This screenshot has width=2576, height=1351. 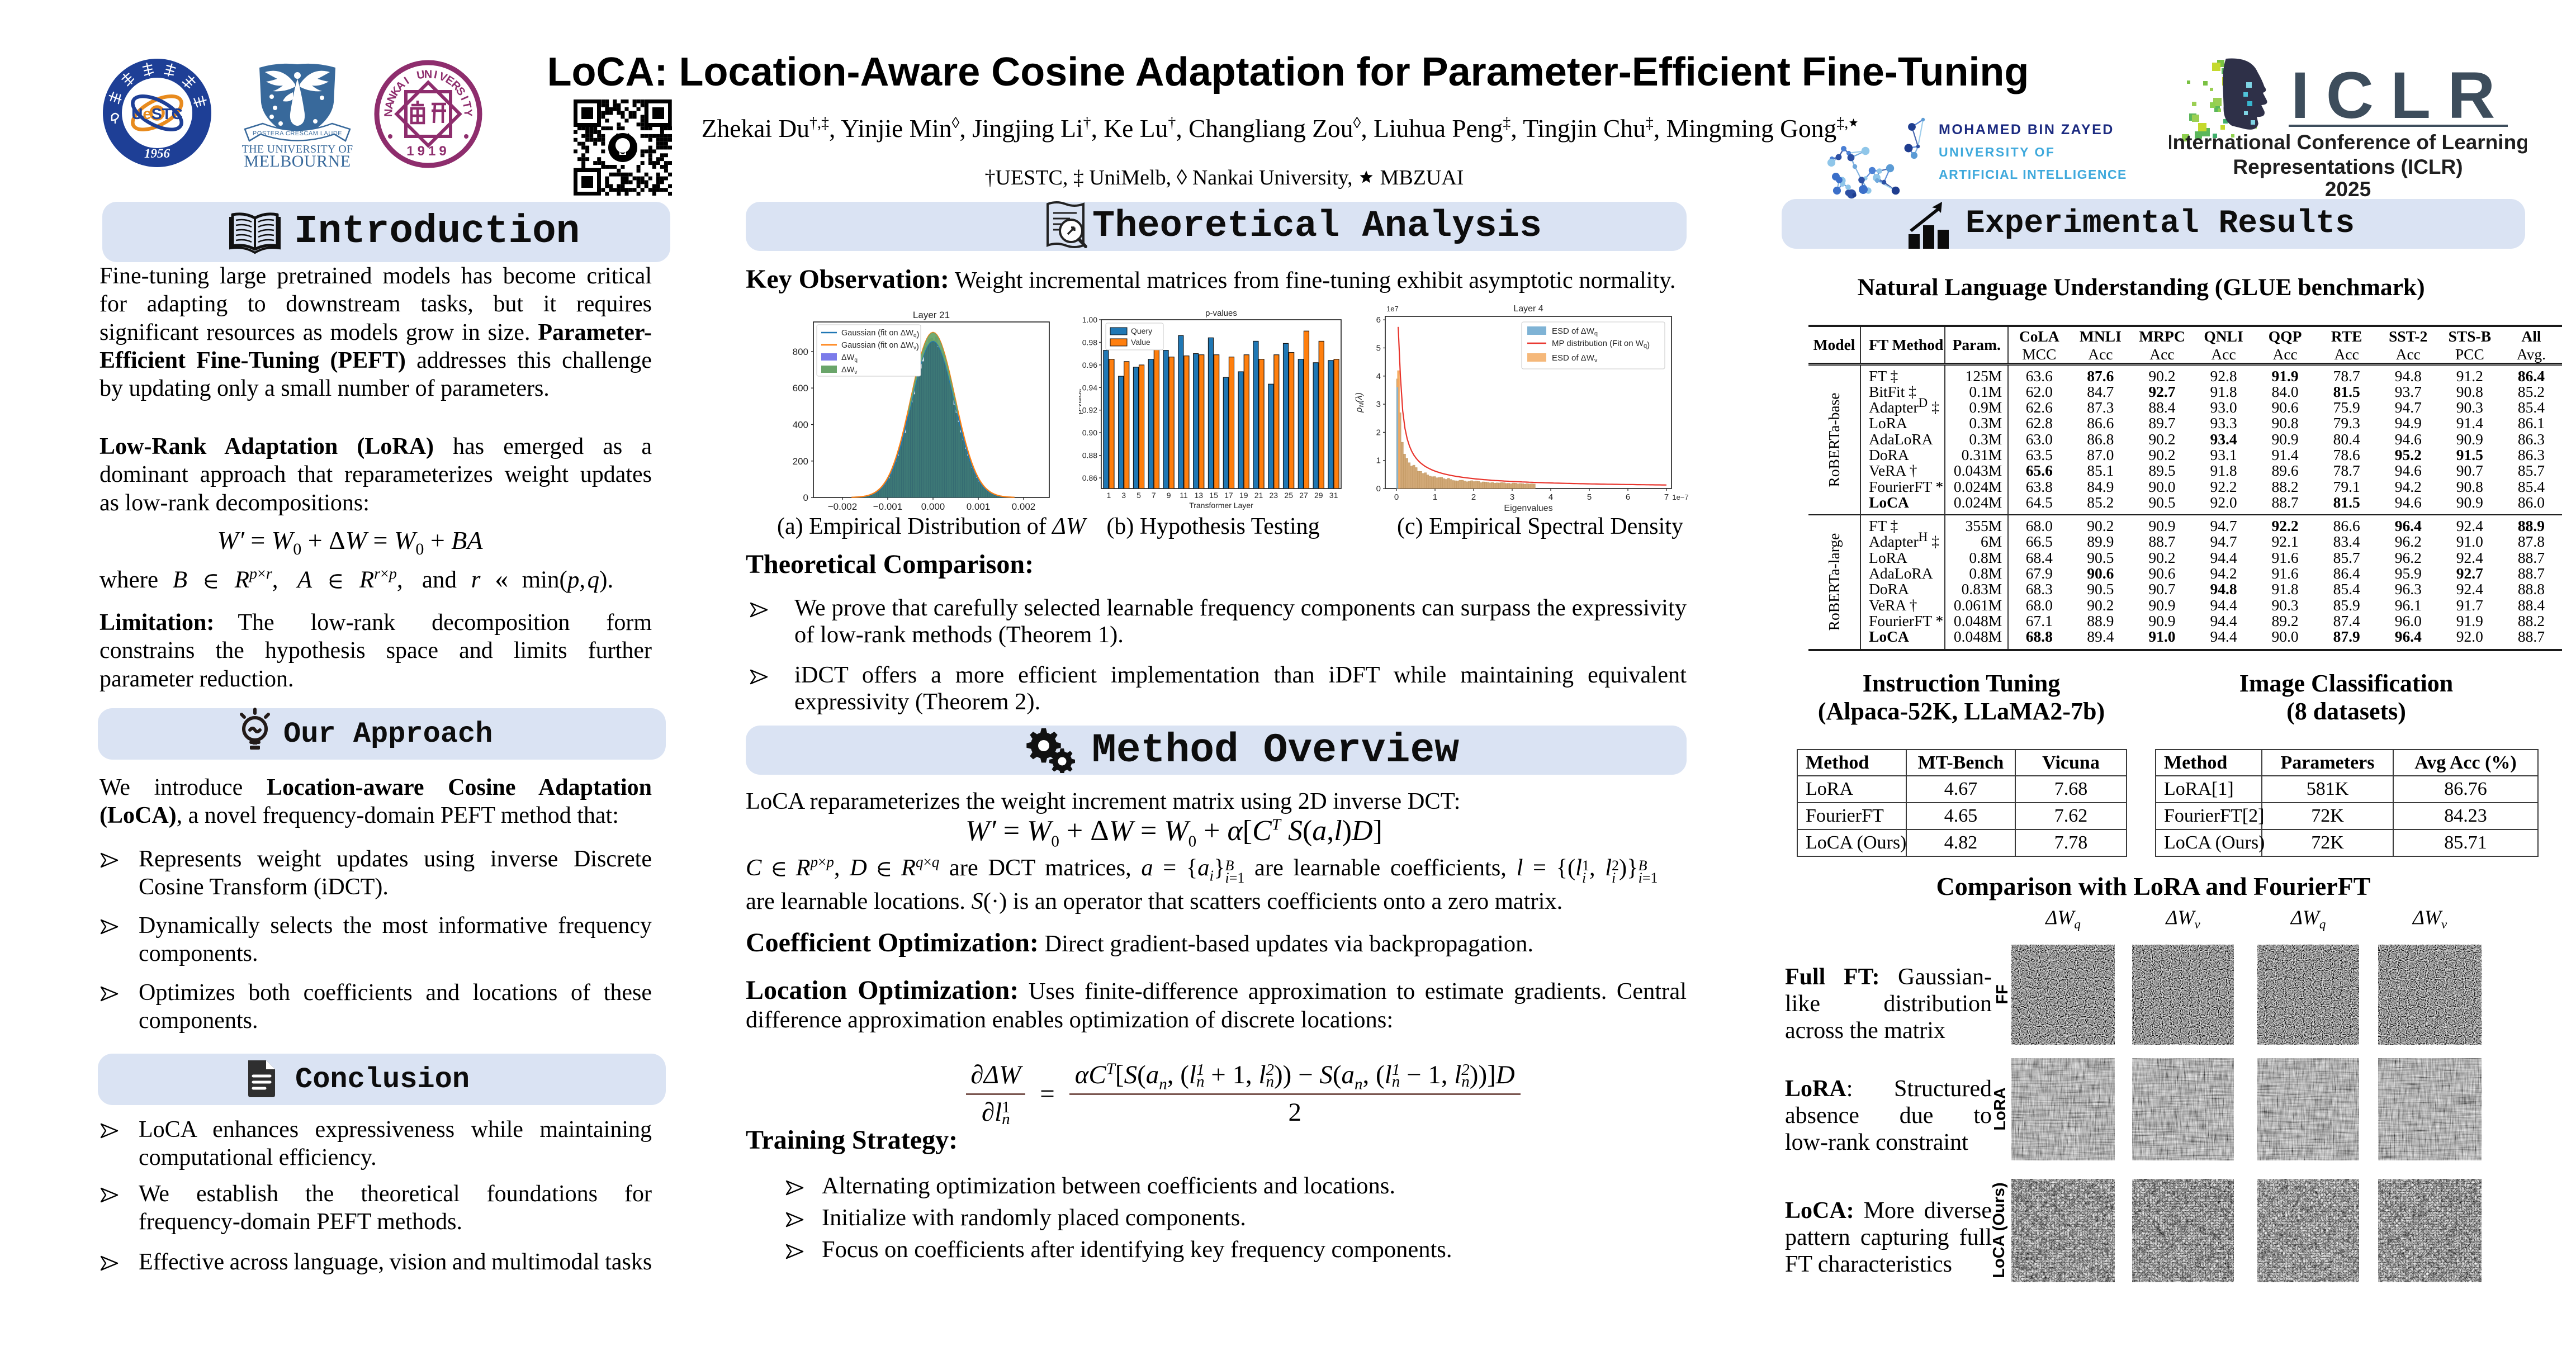 I want to click on svg-text: 23, so click(x=1274, y=496).